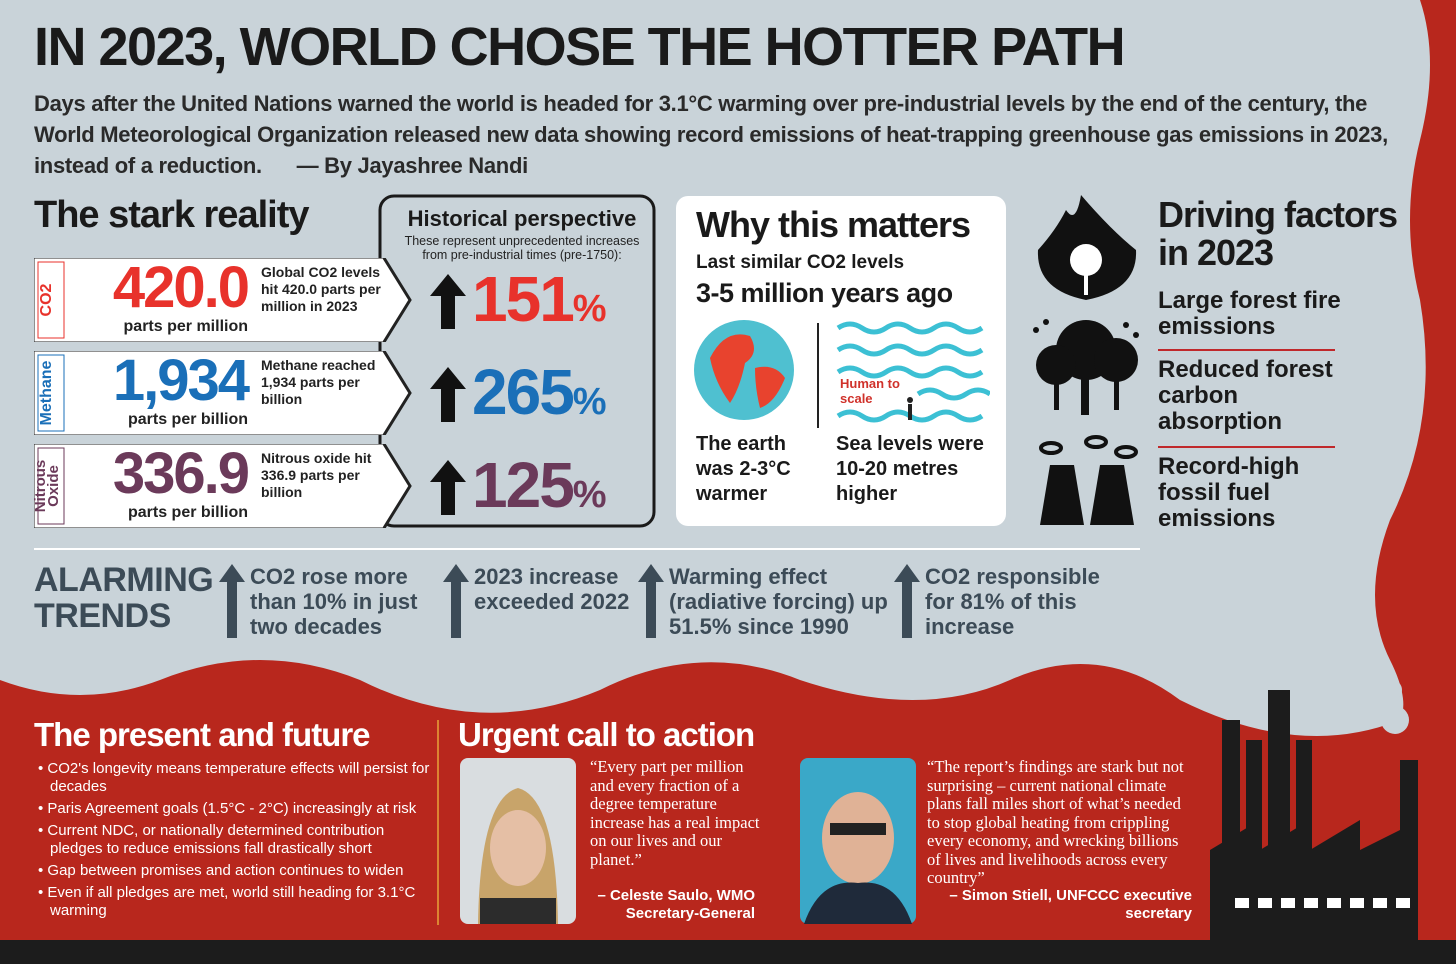 Image resolution: width=1456 pixels, height=964 pixels. I want to click on section-title: ALARMING TRENDS, so click(124, 598).